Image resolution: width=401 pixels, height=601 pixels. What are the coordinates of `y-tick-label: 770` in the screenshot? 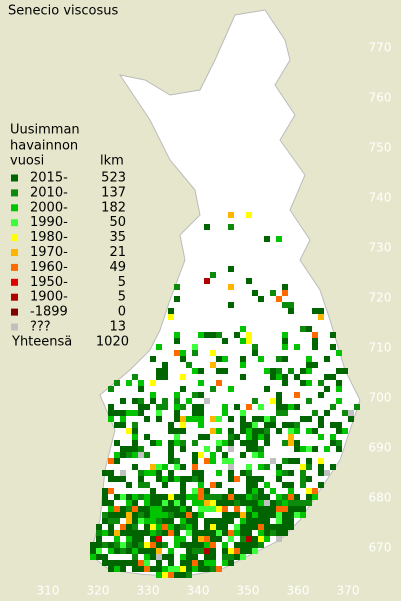 It's located at (380, 48).